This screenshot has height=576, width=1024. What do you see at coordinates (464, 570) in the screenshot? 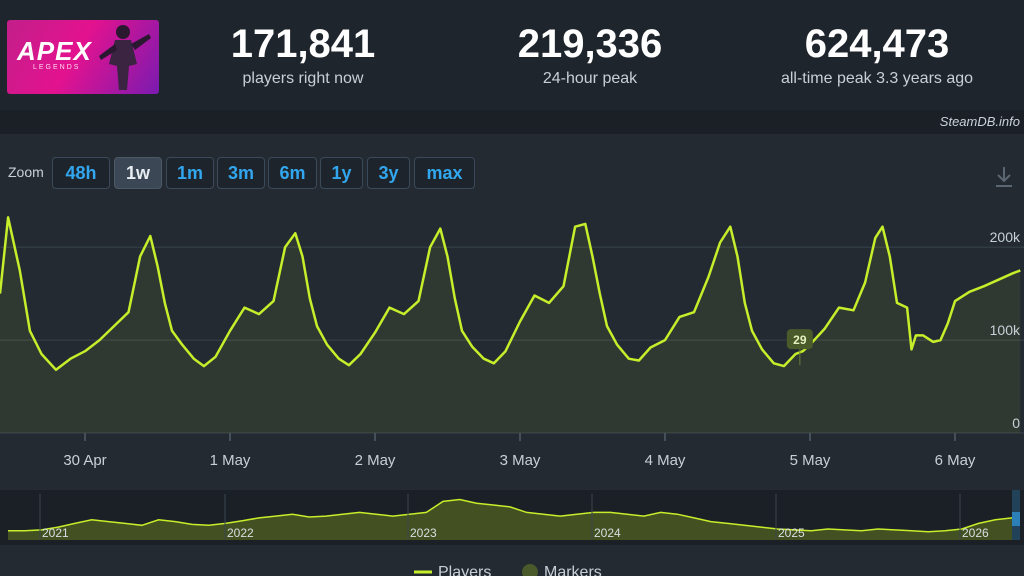
I see `players-legend-label: Players` at bounding box center [464, 570].